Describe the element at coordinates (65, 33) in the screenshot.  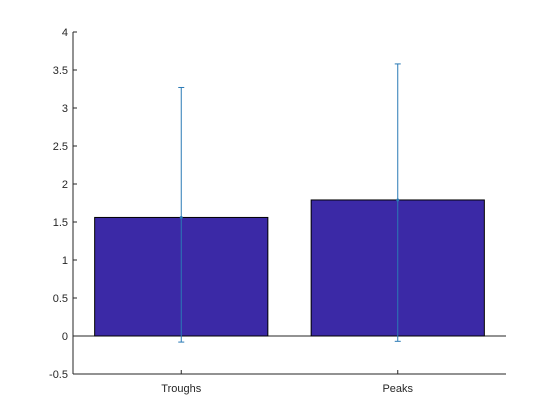
I see `y-tick-label: 4` at that location.